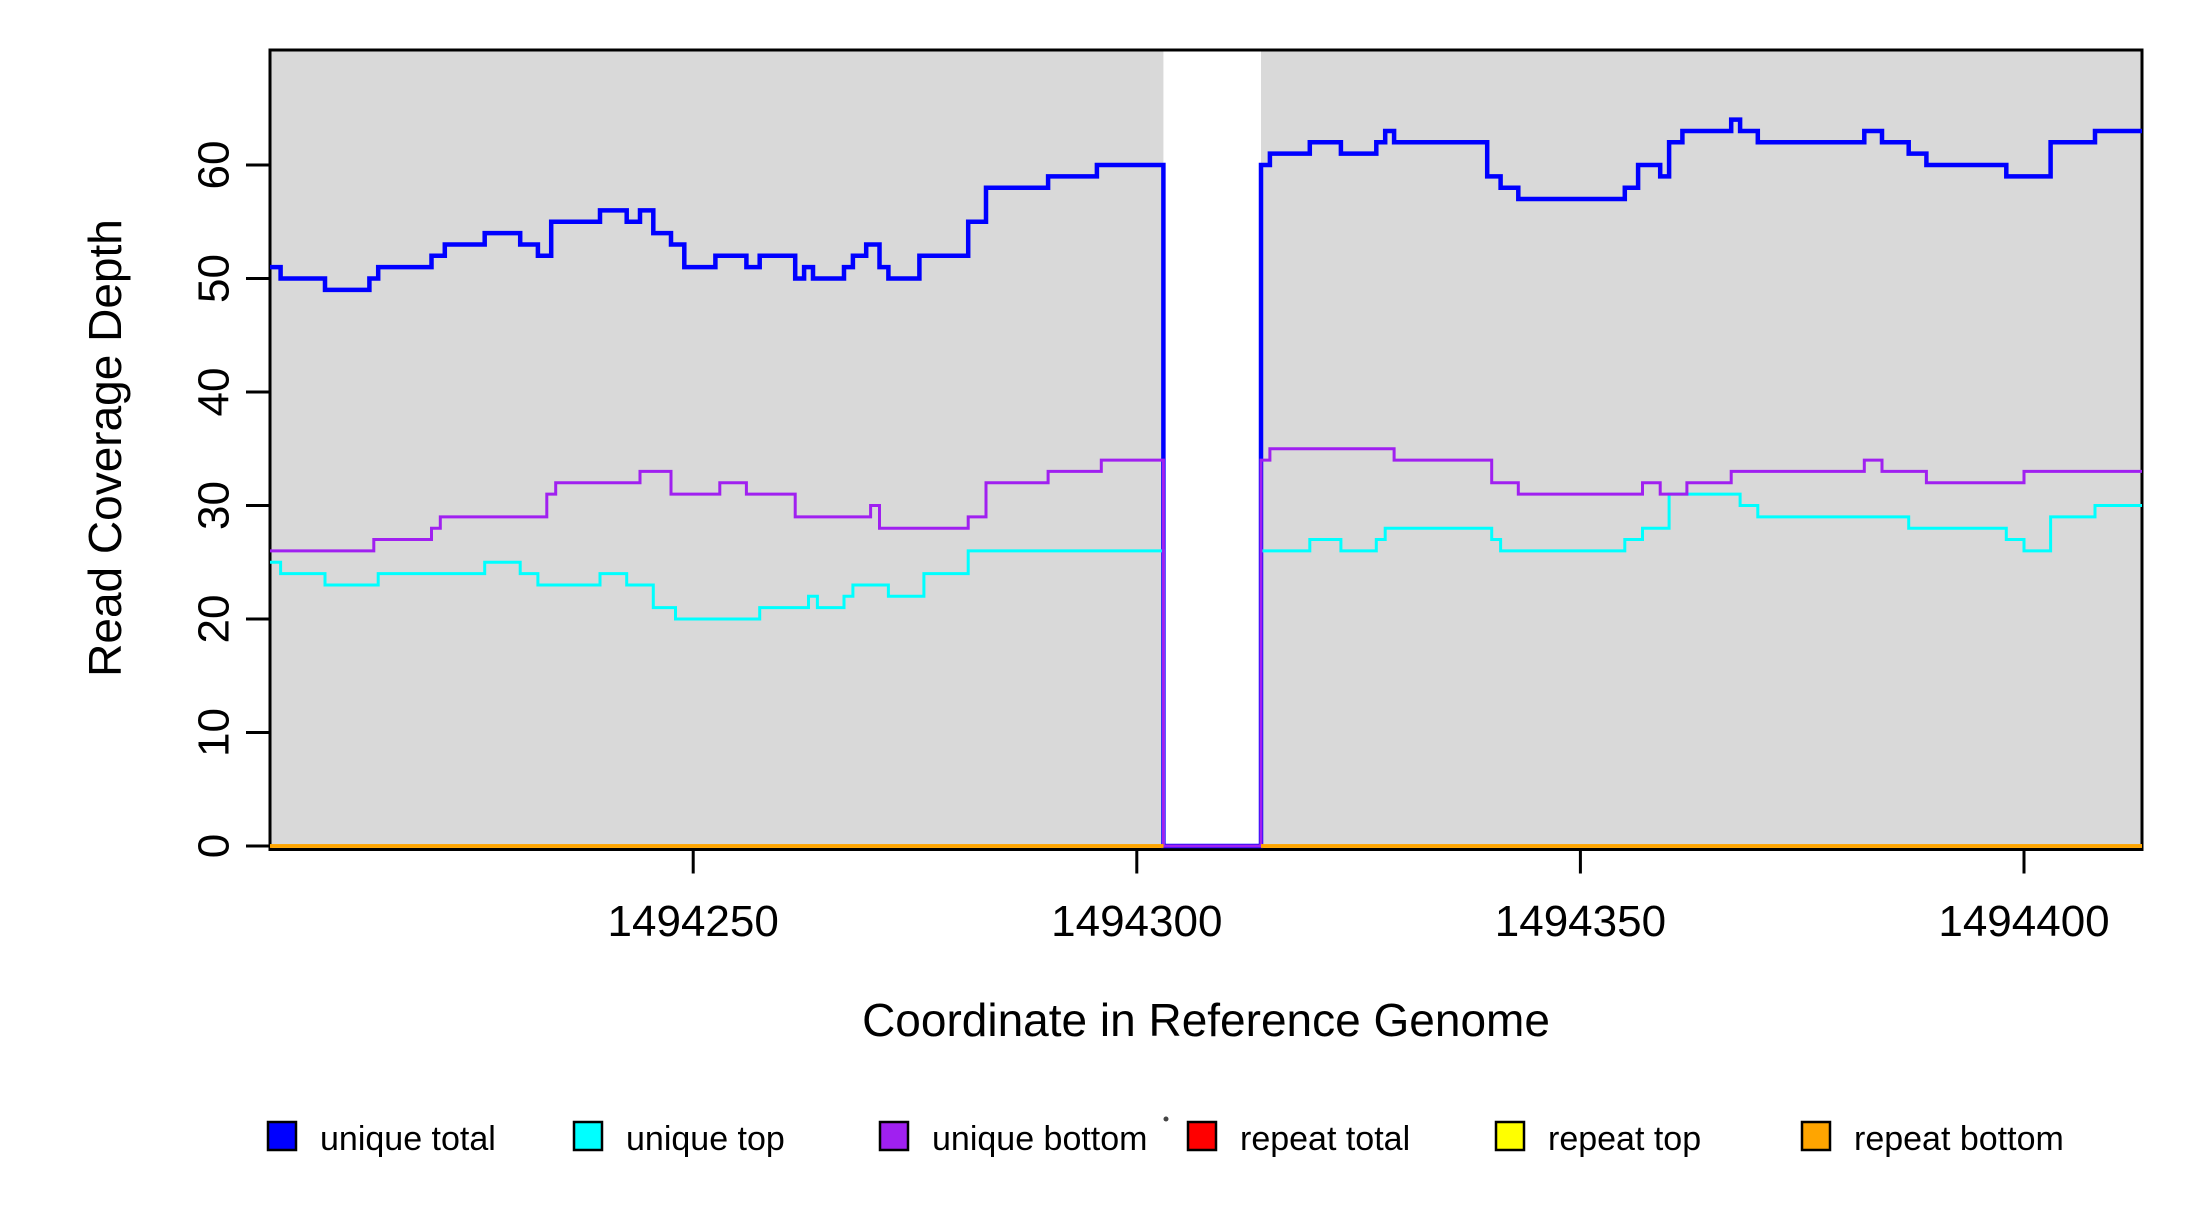 The image size is (2200, 1205). Describe the element at coordinates (705, 1139) in the screenshot. I see `legend-label: unique top` at that location.